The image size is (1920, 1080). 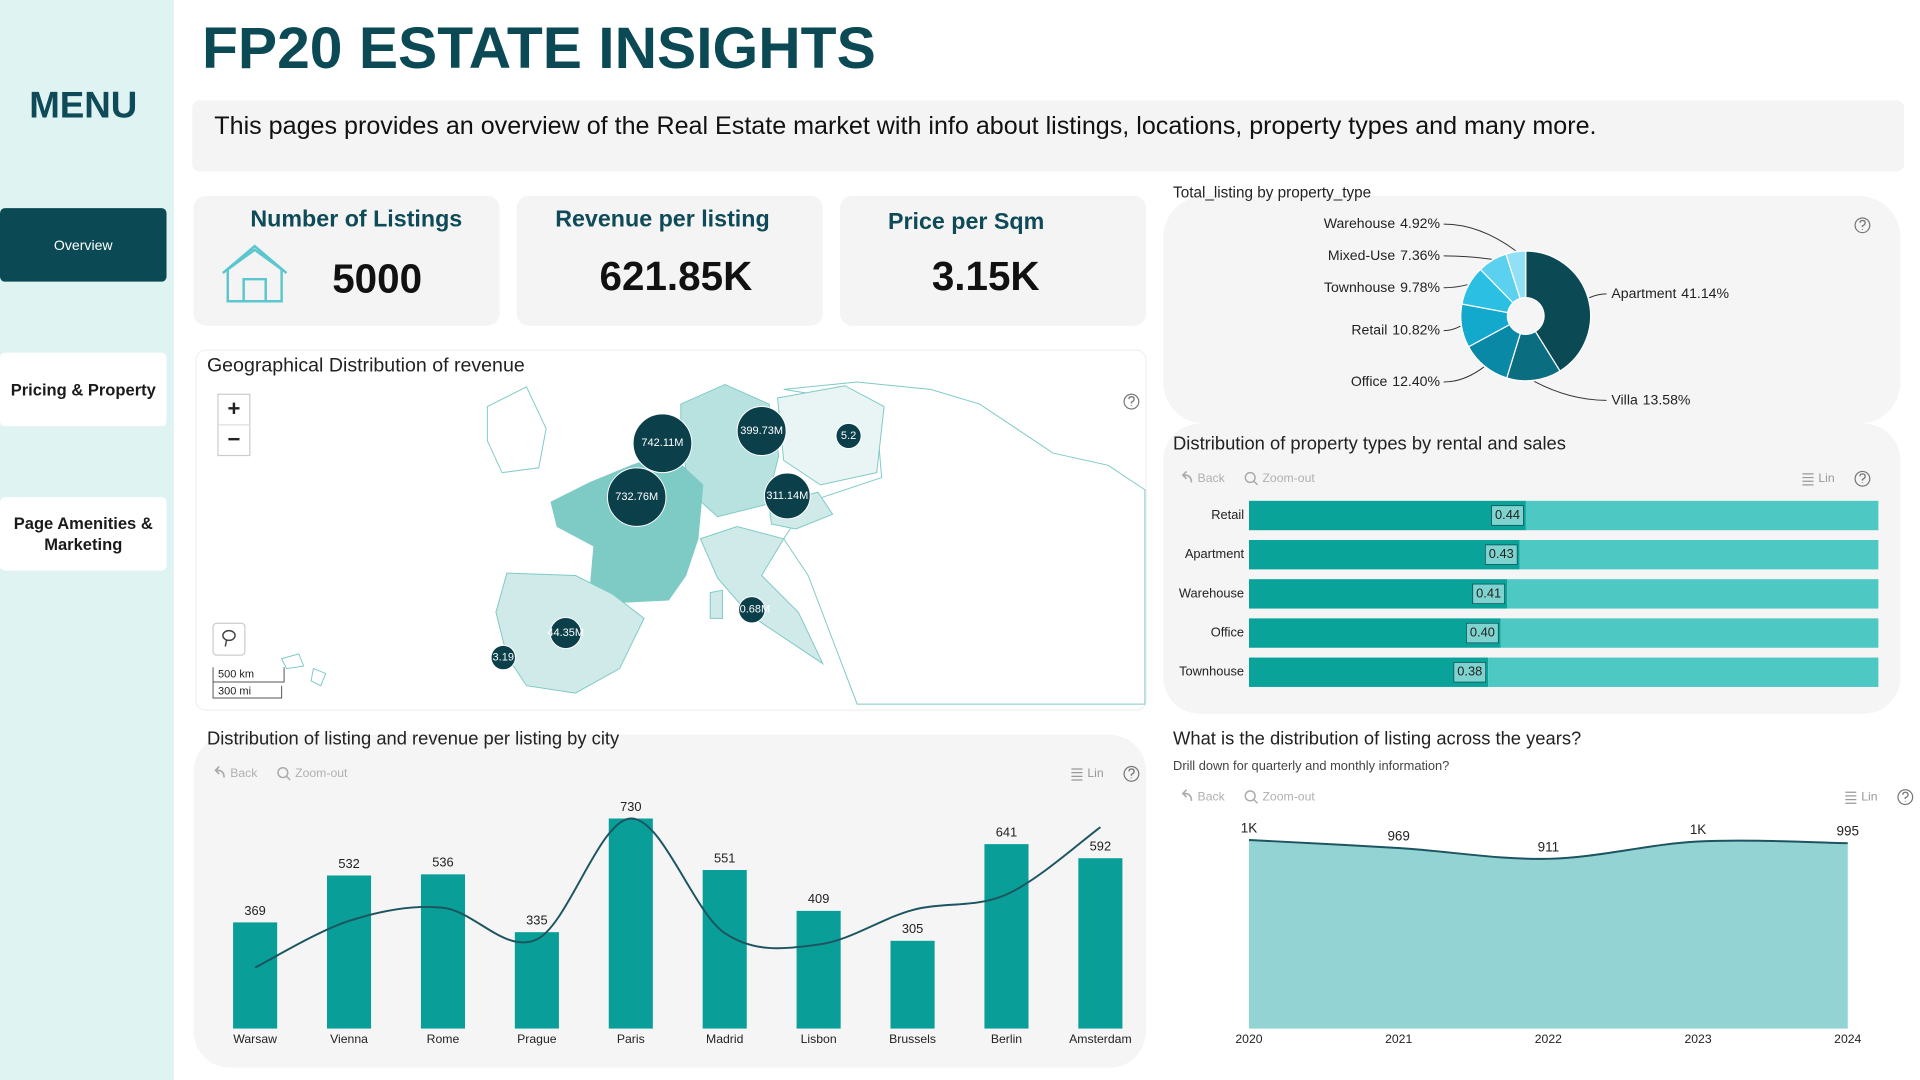 I want to click on value-label: 409, so click(x=818, y=898).